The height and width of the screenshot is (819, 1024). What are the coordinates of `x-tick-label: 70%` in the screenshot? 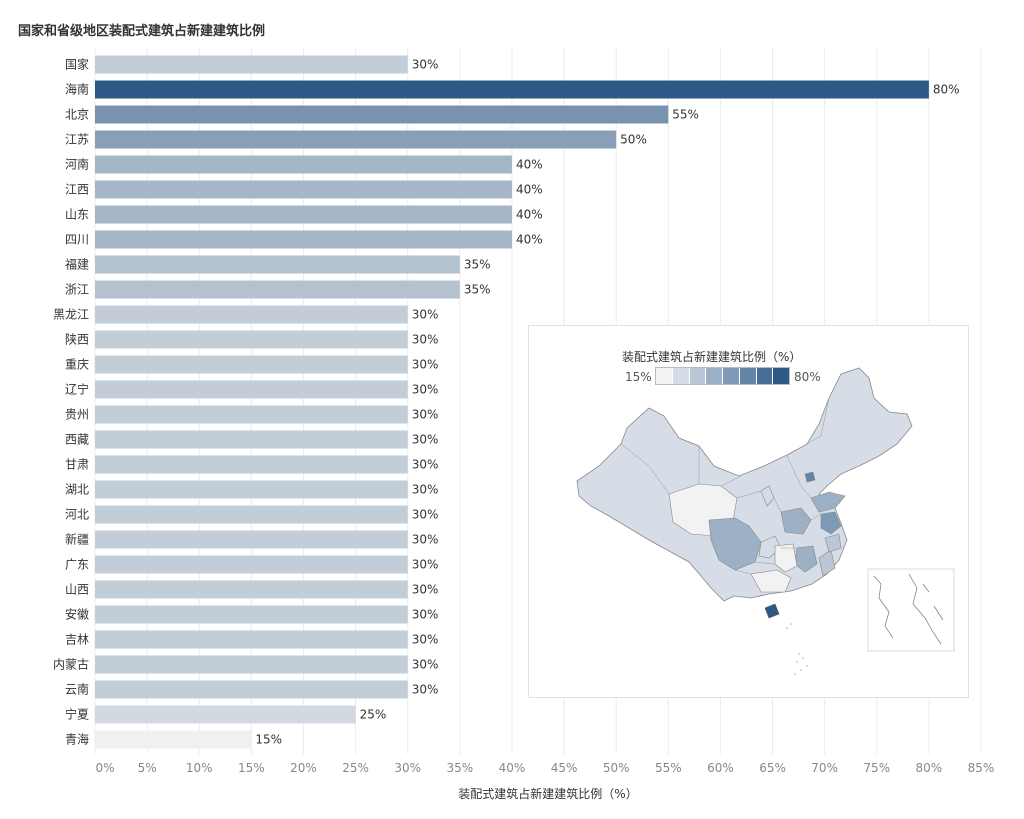 It's located at (824, 768).